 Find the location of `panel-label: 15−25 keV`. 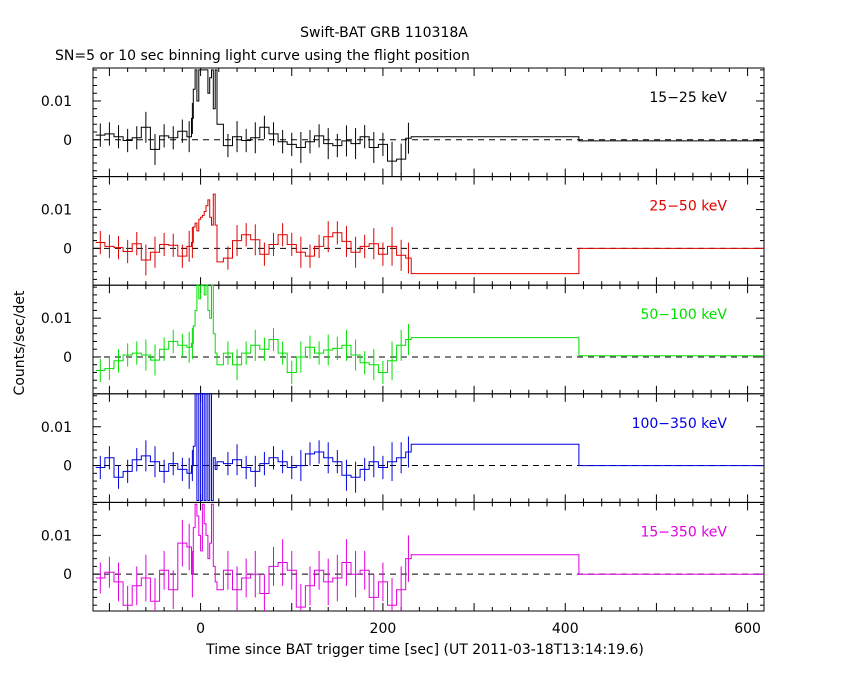

panel-label: 15−25 keV is located at coordinates (688, 98).